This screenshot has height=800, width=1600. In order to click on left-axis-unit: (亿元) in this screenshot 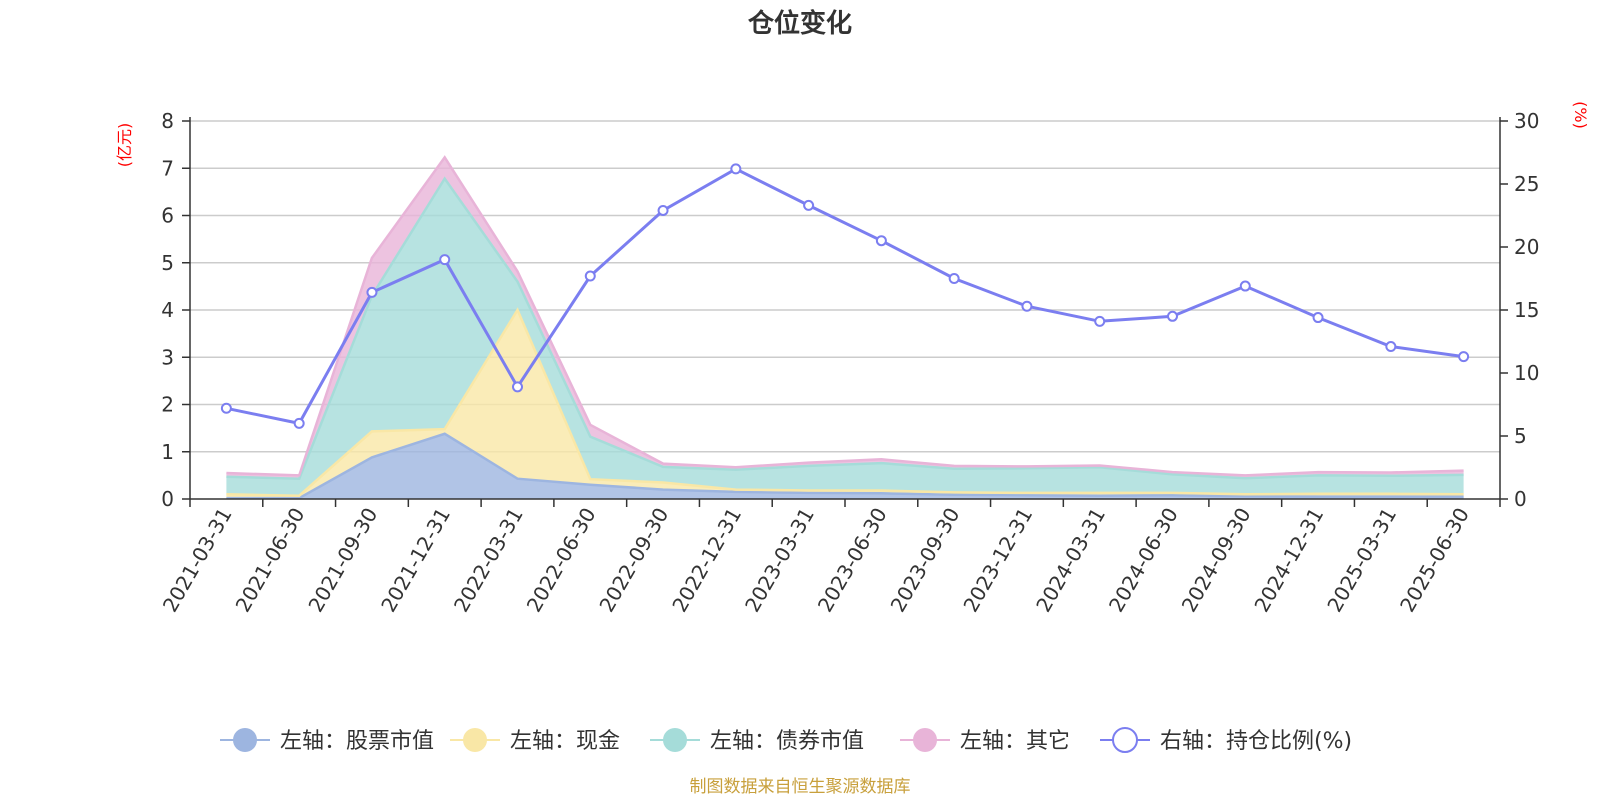, I will do `click(124, 145)`.